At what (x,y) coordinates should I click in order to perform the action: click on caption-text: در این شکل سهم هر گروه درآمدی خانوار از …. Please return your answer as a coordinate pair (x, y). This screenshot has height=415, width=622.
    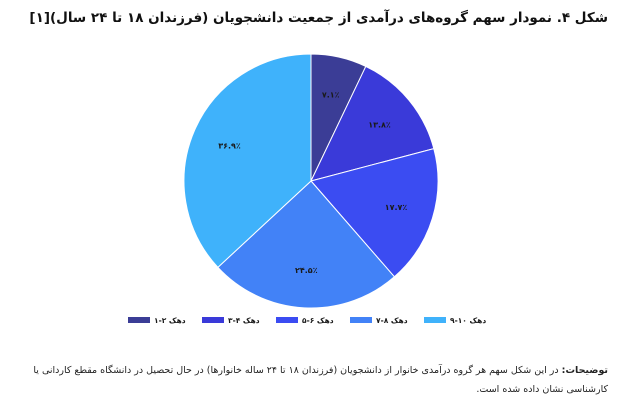
    Looking at the image, I should click on (320, 380).